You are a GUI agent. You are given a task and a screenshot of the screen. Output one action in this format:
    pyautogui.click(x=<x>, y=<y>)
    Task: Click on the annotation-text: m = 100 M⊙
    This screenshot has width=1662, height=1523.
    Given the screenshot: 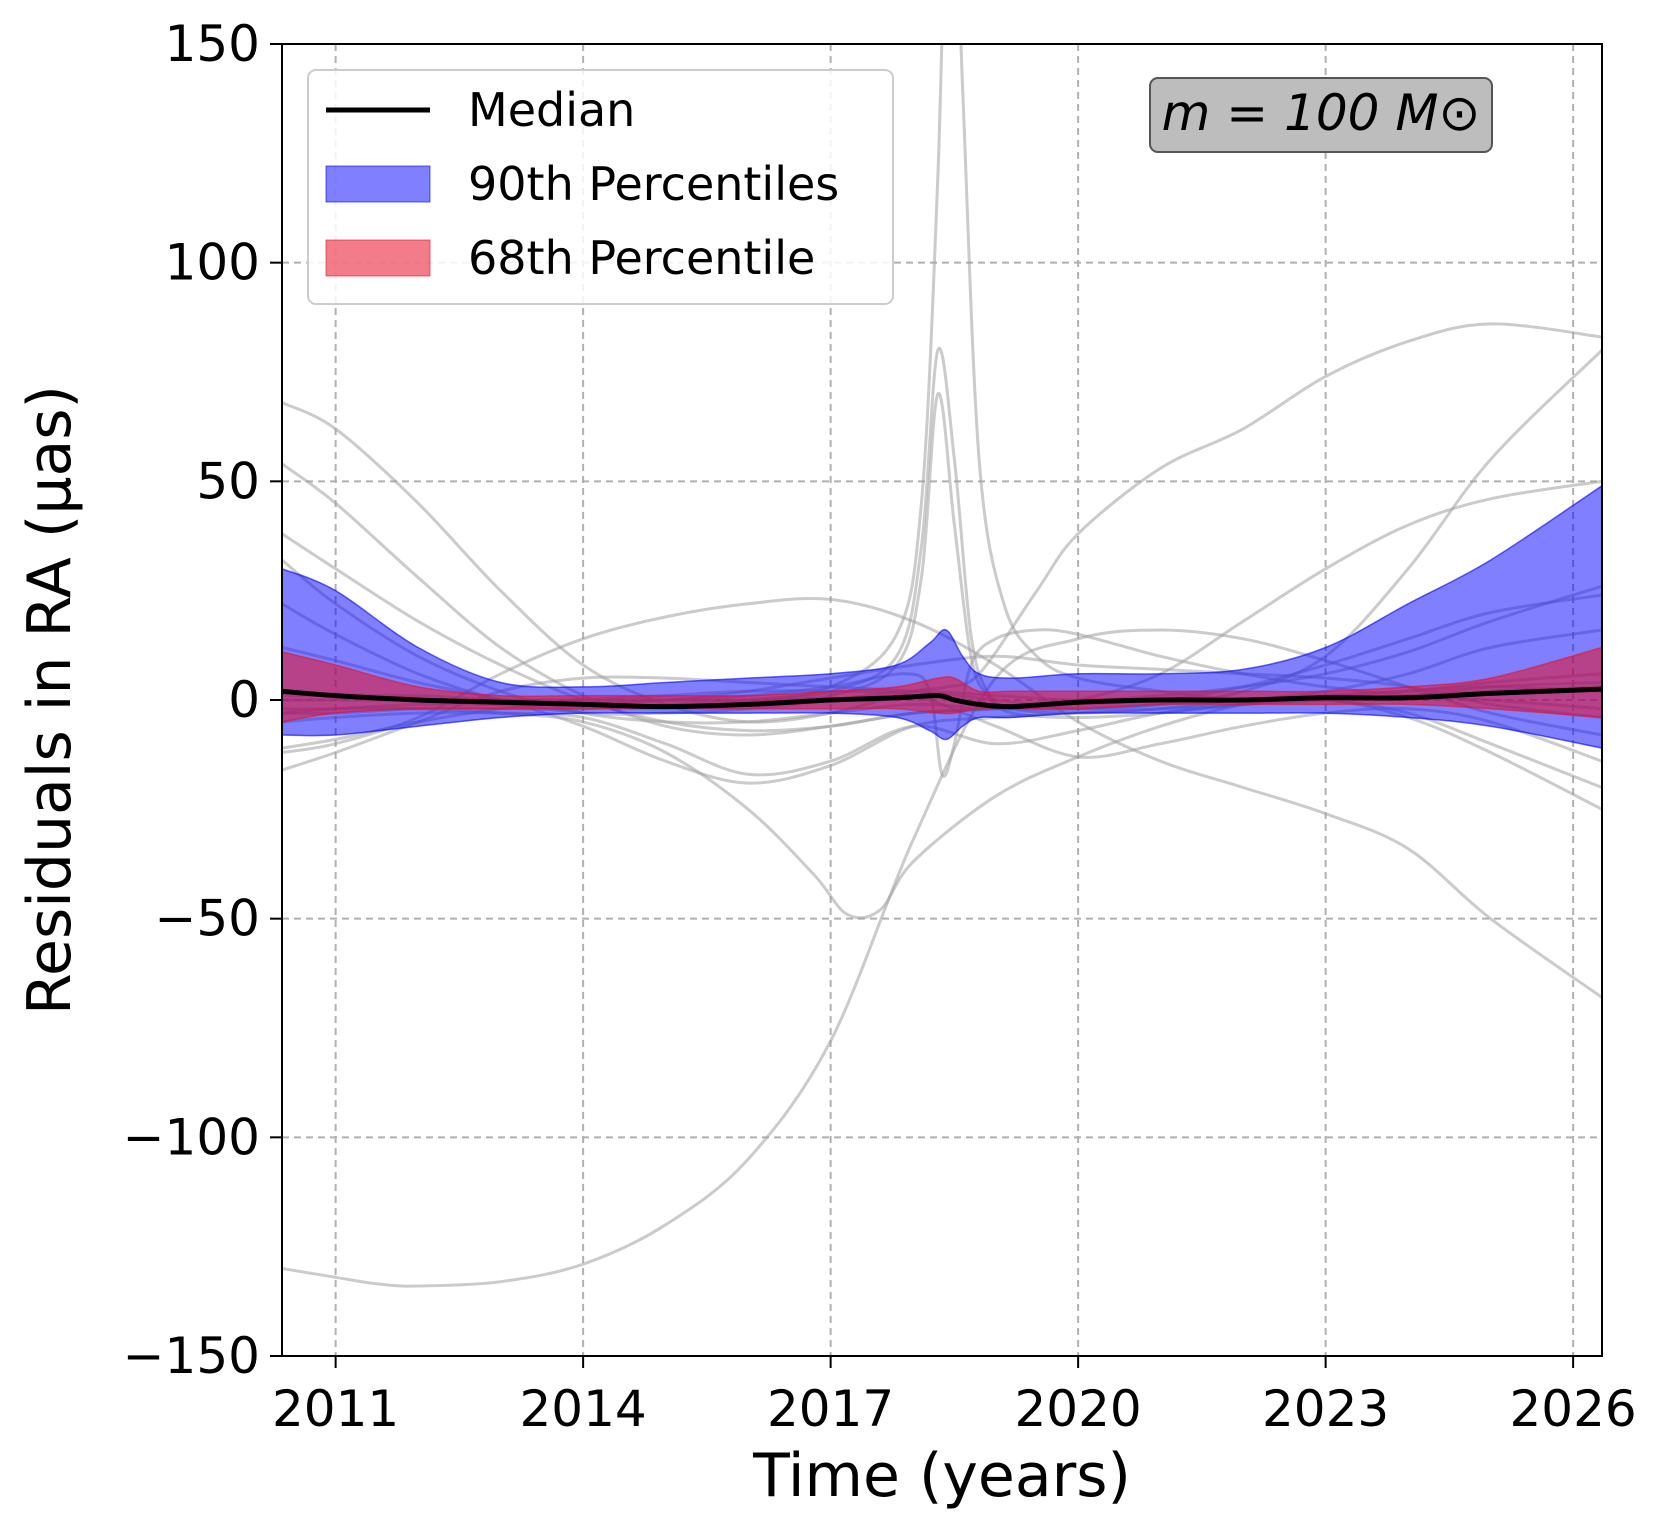 What is the action you would take?
    pyautogui.click(x=1321, y=113)
    